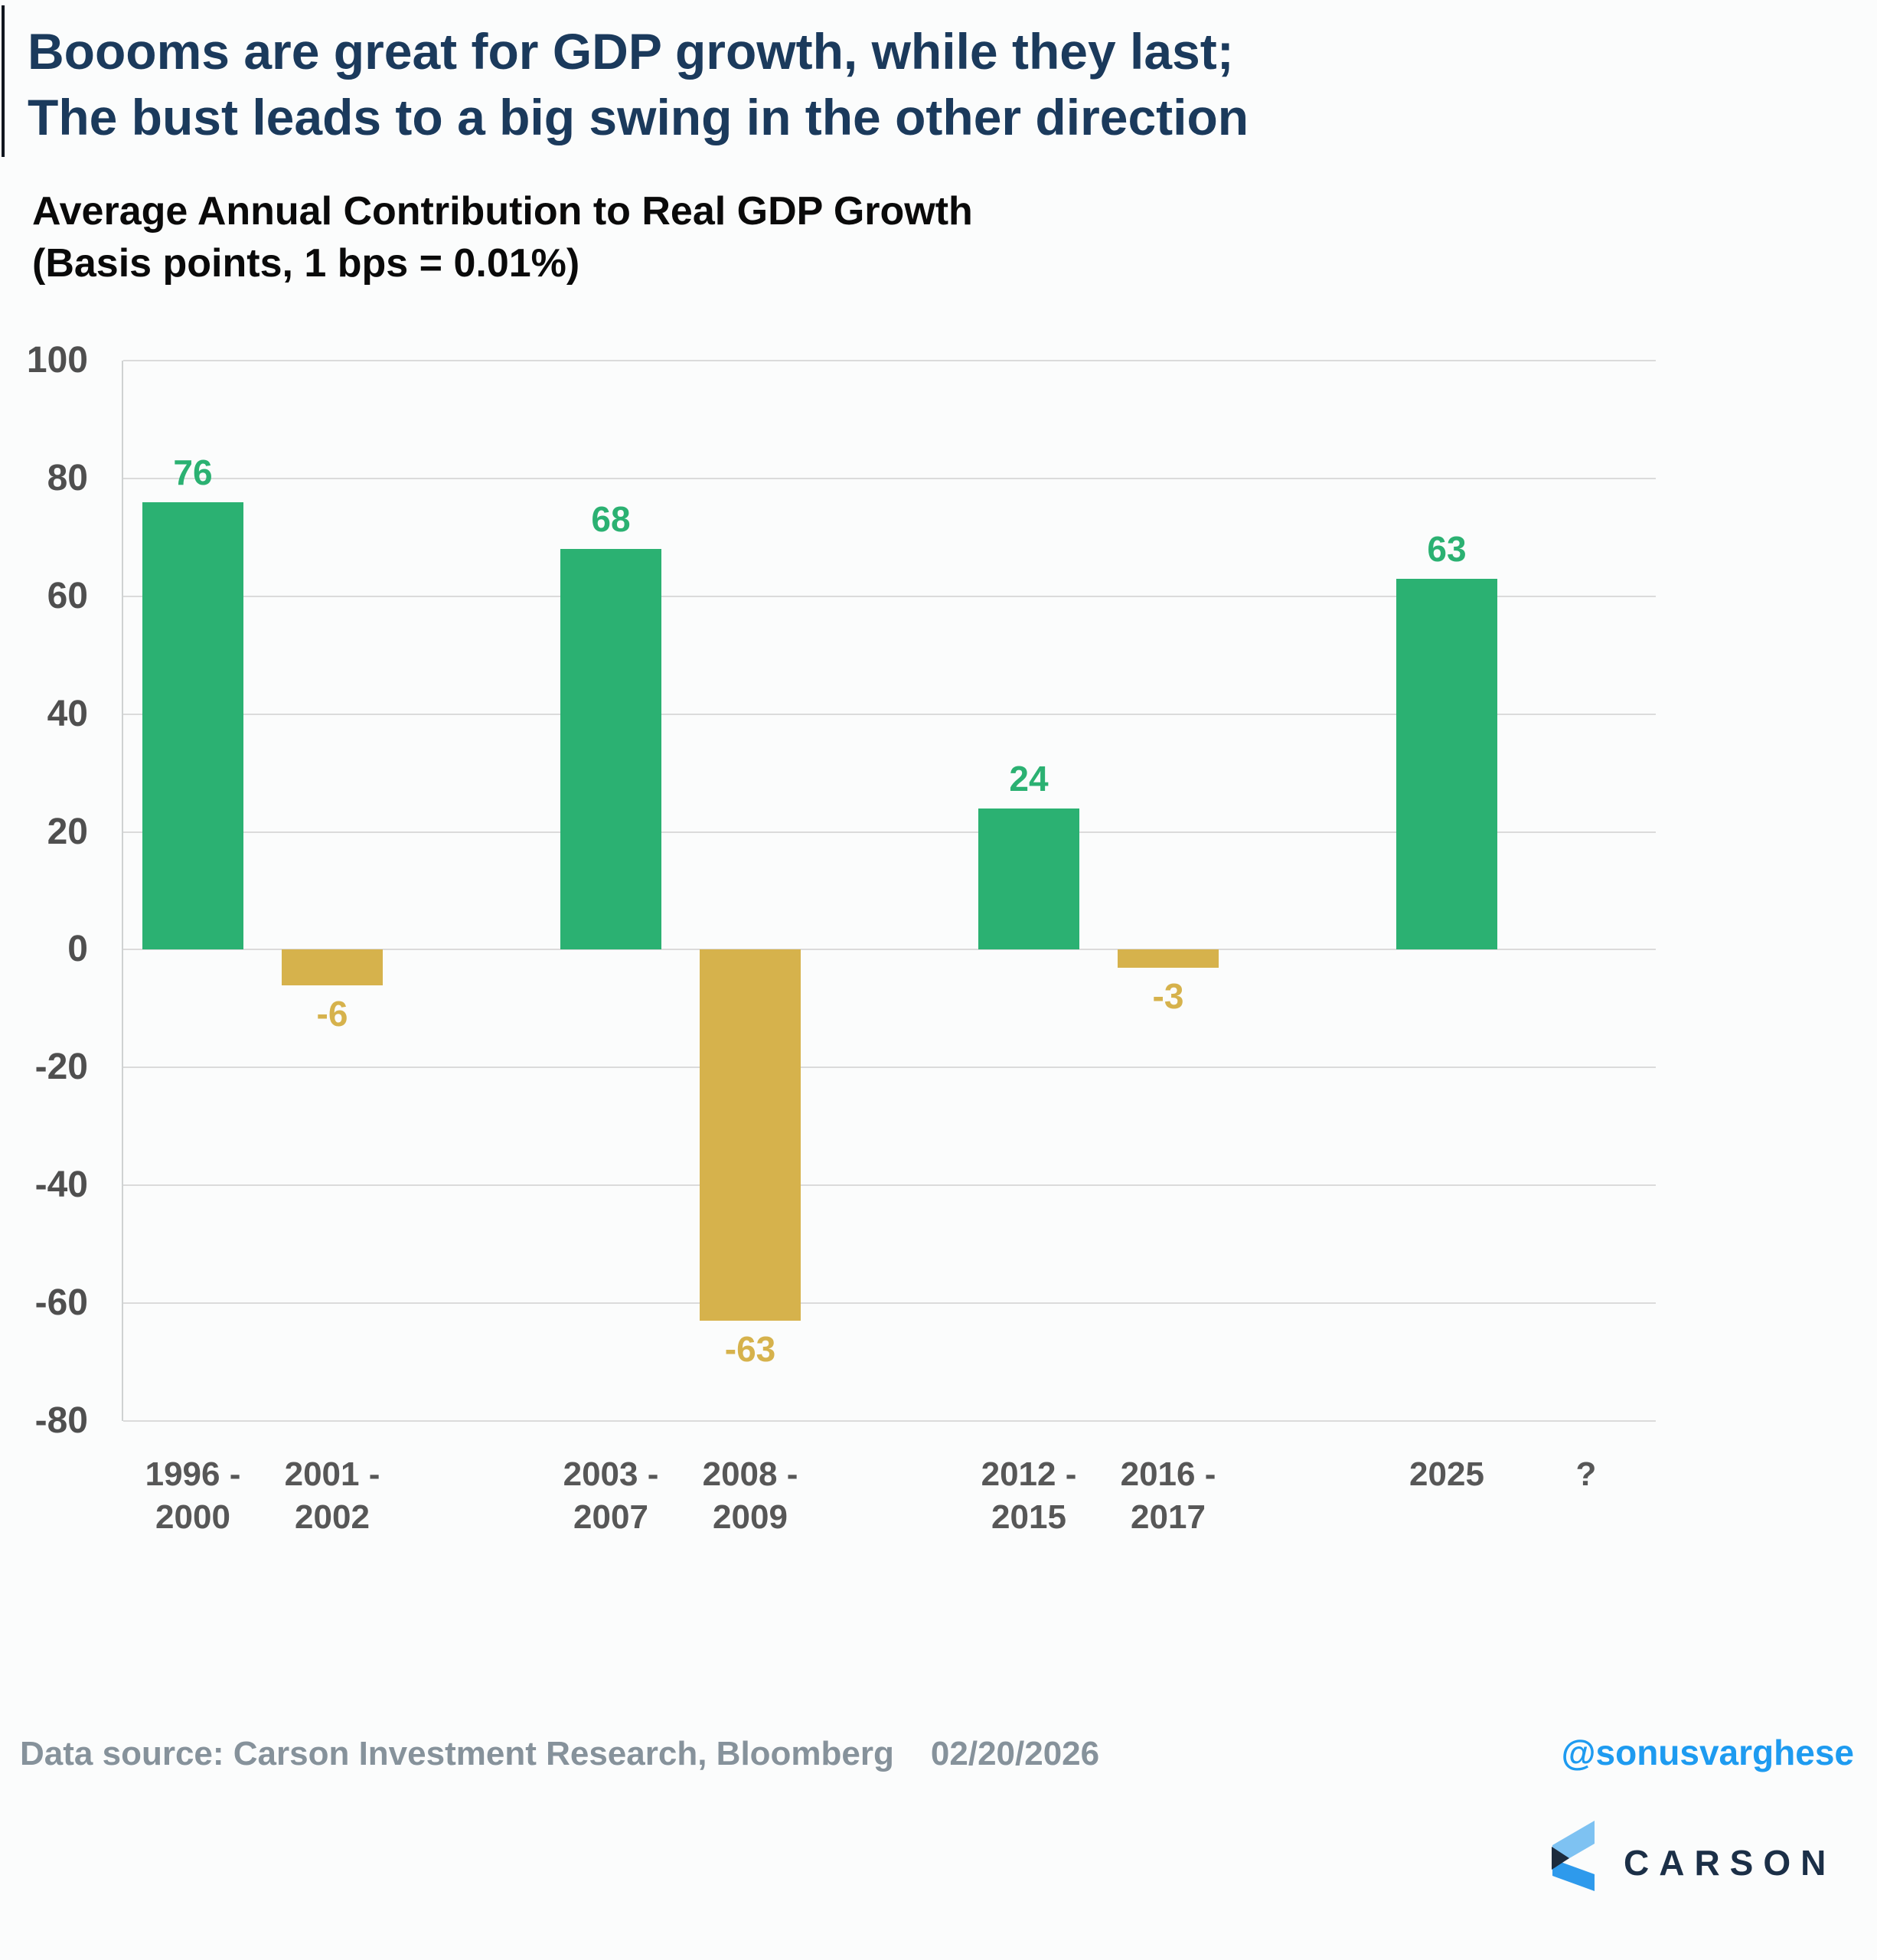  What do you see at coordinates (1586, 1474) in the screenshot?
I see `x-axis-label-7: ?` at bounding box center [1586, 1474].